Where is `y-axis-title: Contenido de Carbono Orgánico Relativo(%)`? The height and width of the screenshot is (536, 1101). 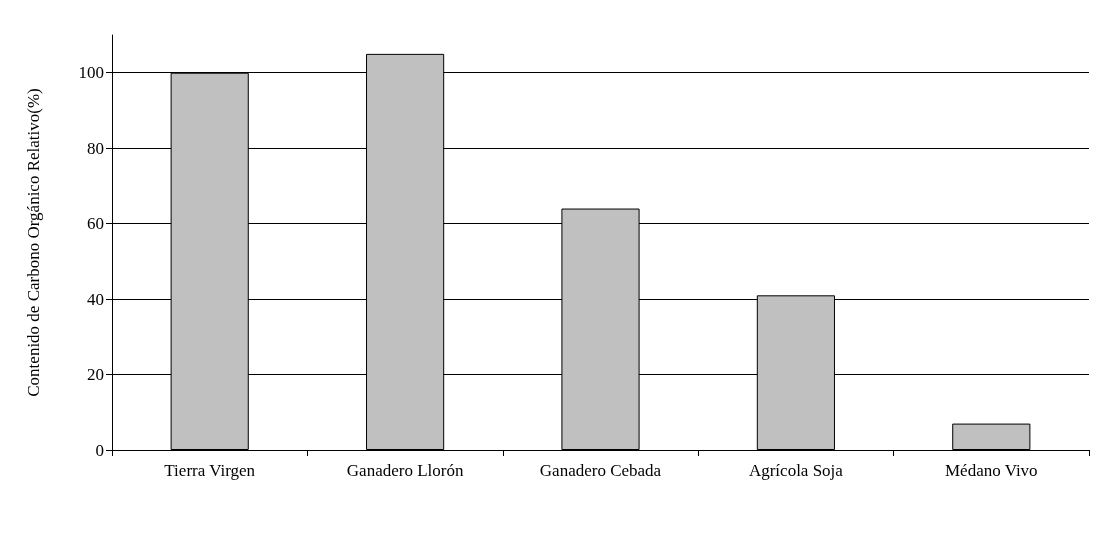
y-axis-title: Contenido de Carbono Orgánico Relativo(%) is located at coordinates (33, 242).